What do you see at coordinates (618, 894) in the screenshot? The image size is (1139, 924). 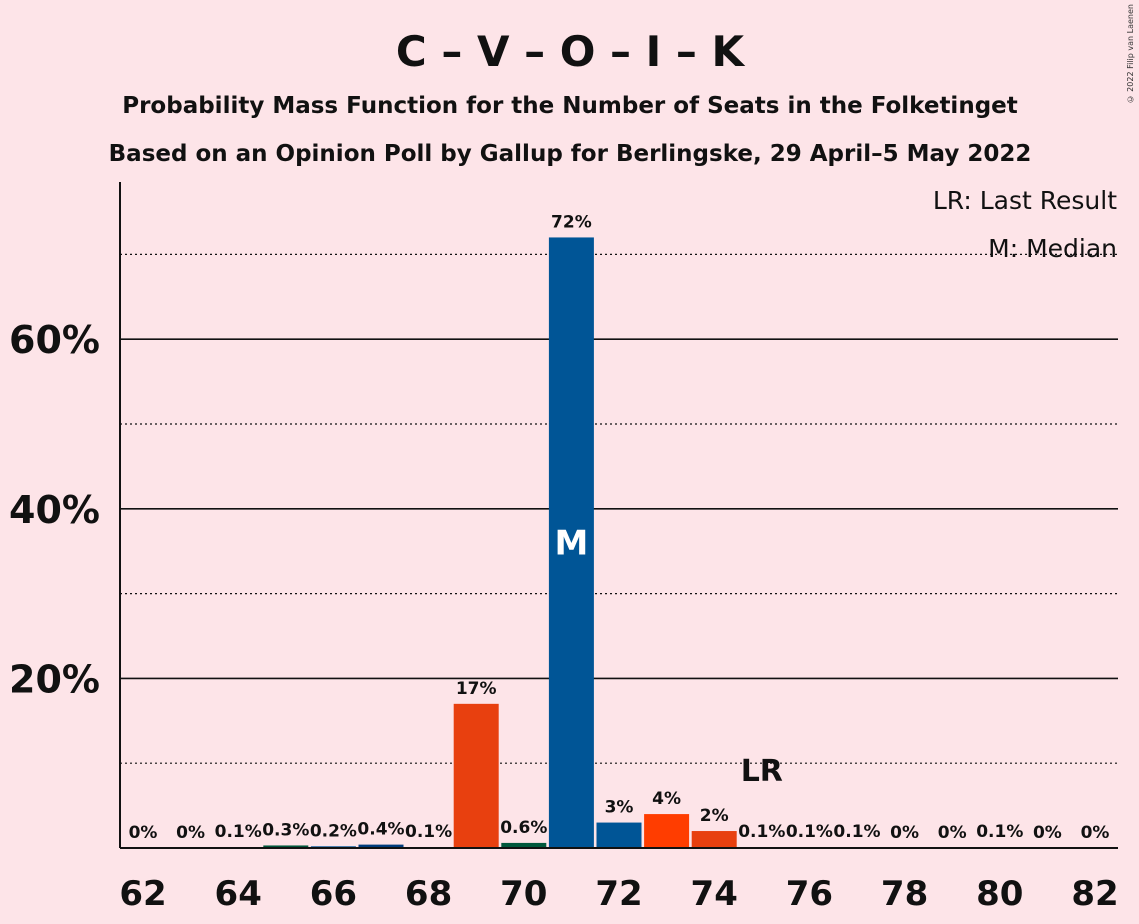 I see `x-tick-label: 72` at bounding box center [618, 894].